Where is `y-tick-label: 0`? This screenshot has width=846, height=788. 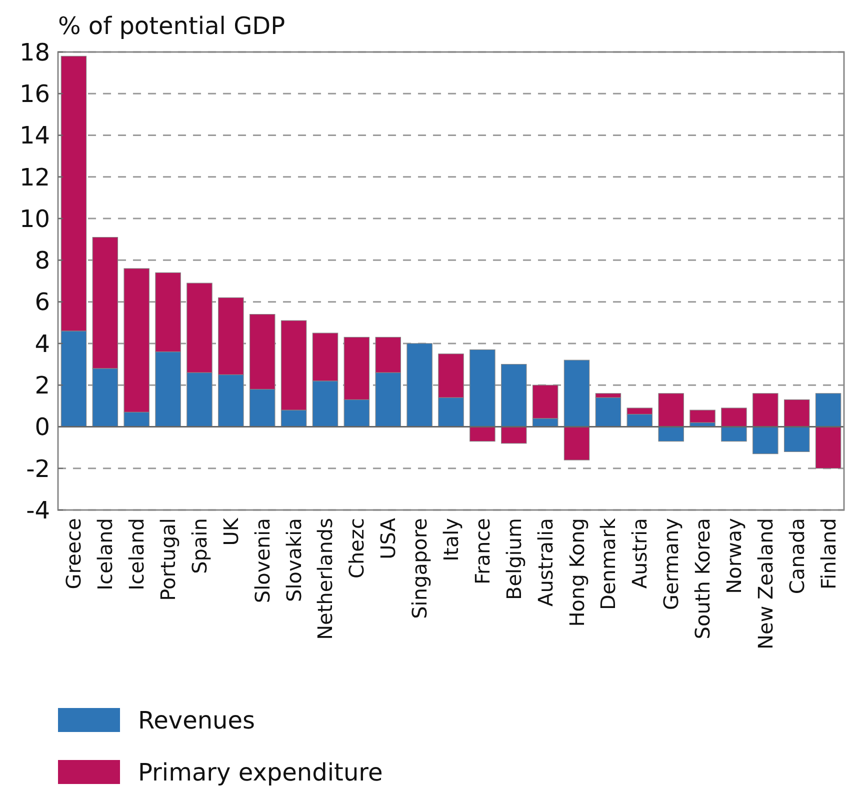 y-tick-label: 0 is located at coordinates (42, 427).